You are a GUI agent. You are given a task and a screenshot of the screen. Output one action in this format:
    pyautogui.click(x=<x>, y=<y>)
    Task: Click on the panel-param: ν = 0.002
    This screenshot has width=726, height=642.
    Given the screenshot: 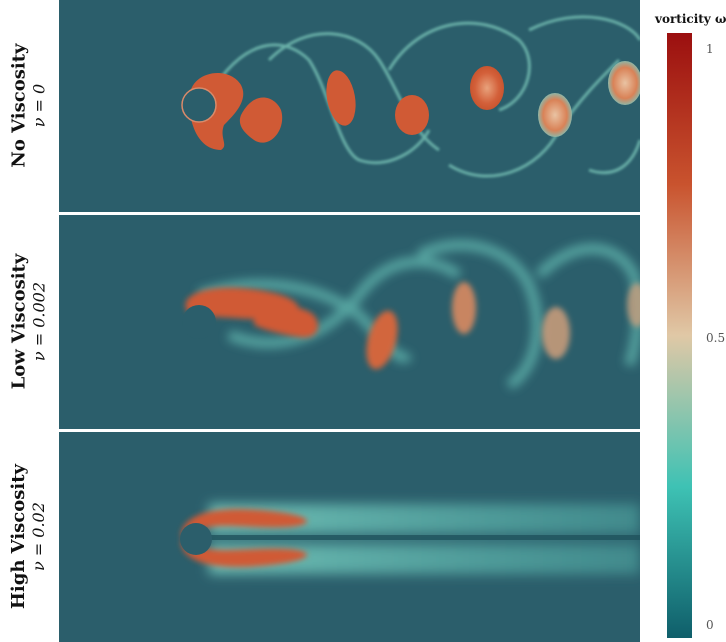 What is the action you would take?
    pyautogui.click(x=39, y=322)
    